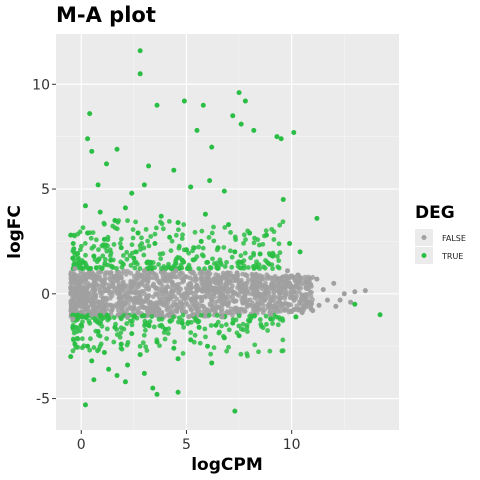  What do you see at coordinates (43, 400) in the screenshot?
I see `y-tick-label: -5` at bounding box center [43, 400].